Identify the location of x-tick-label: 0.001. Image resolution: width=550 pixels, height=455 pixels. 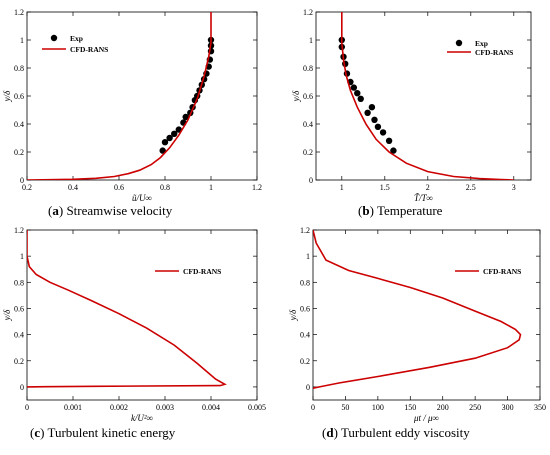
(73, 407).